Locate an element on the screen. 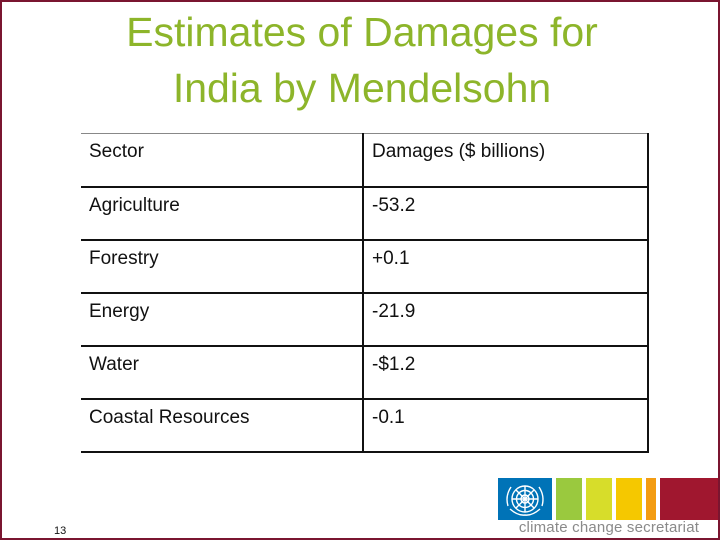 Image resolution: width=720 pixels, height=540 pixels. slide-number: 13 is located at coordinates (60, 531).